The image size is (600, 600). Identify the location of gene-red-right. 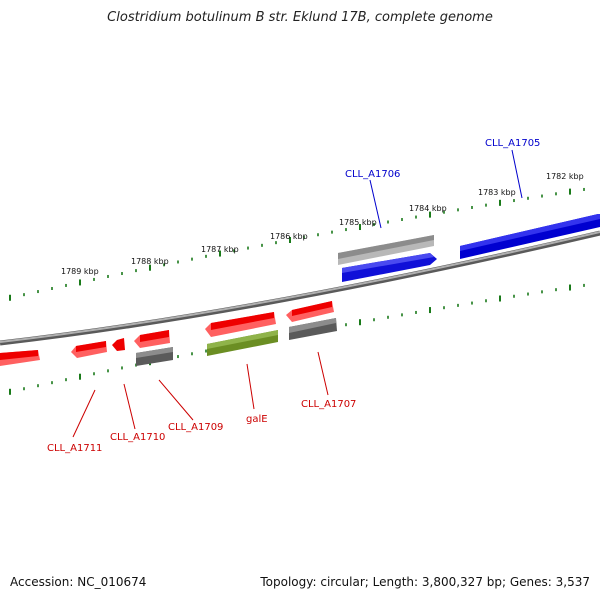
(310, 311).